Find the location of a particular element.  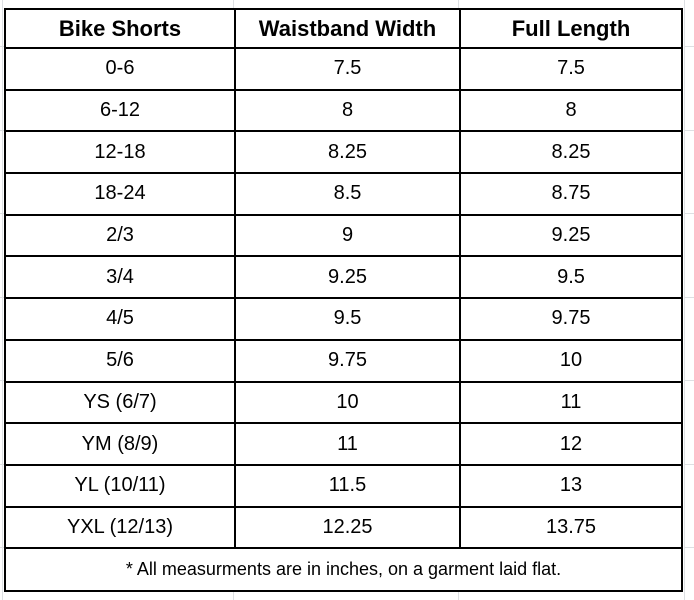

full-length-cell: 8 is located at coordinates (571, 110).